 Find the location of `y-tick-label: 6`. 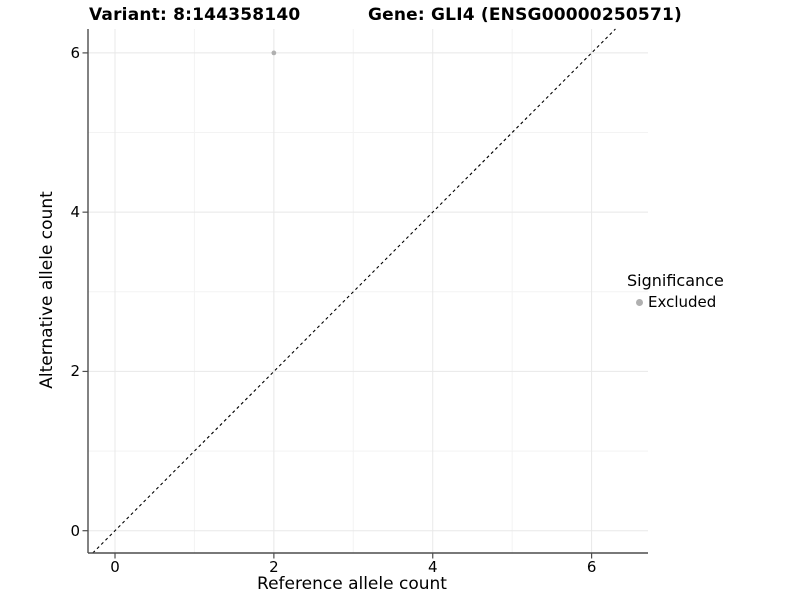

y-tick-label: 6 is located at coordinates (75, 52).